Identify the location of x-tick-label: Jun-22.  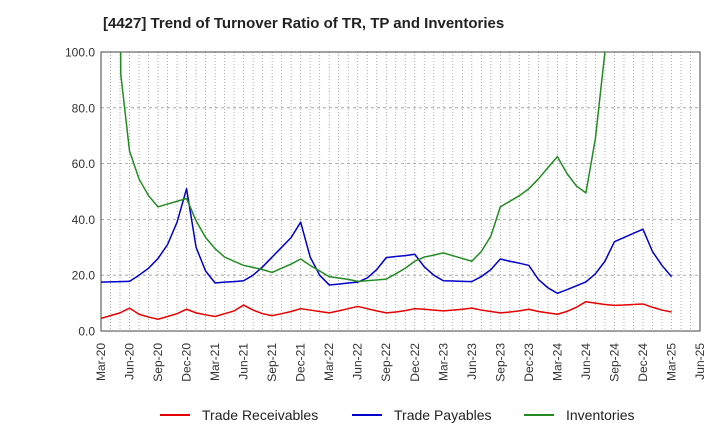
(358, 361).